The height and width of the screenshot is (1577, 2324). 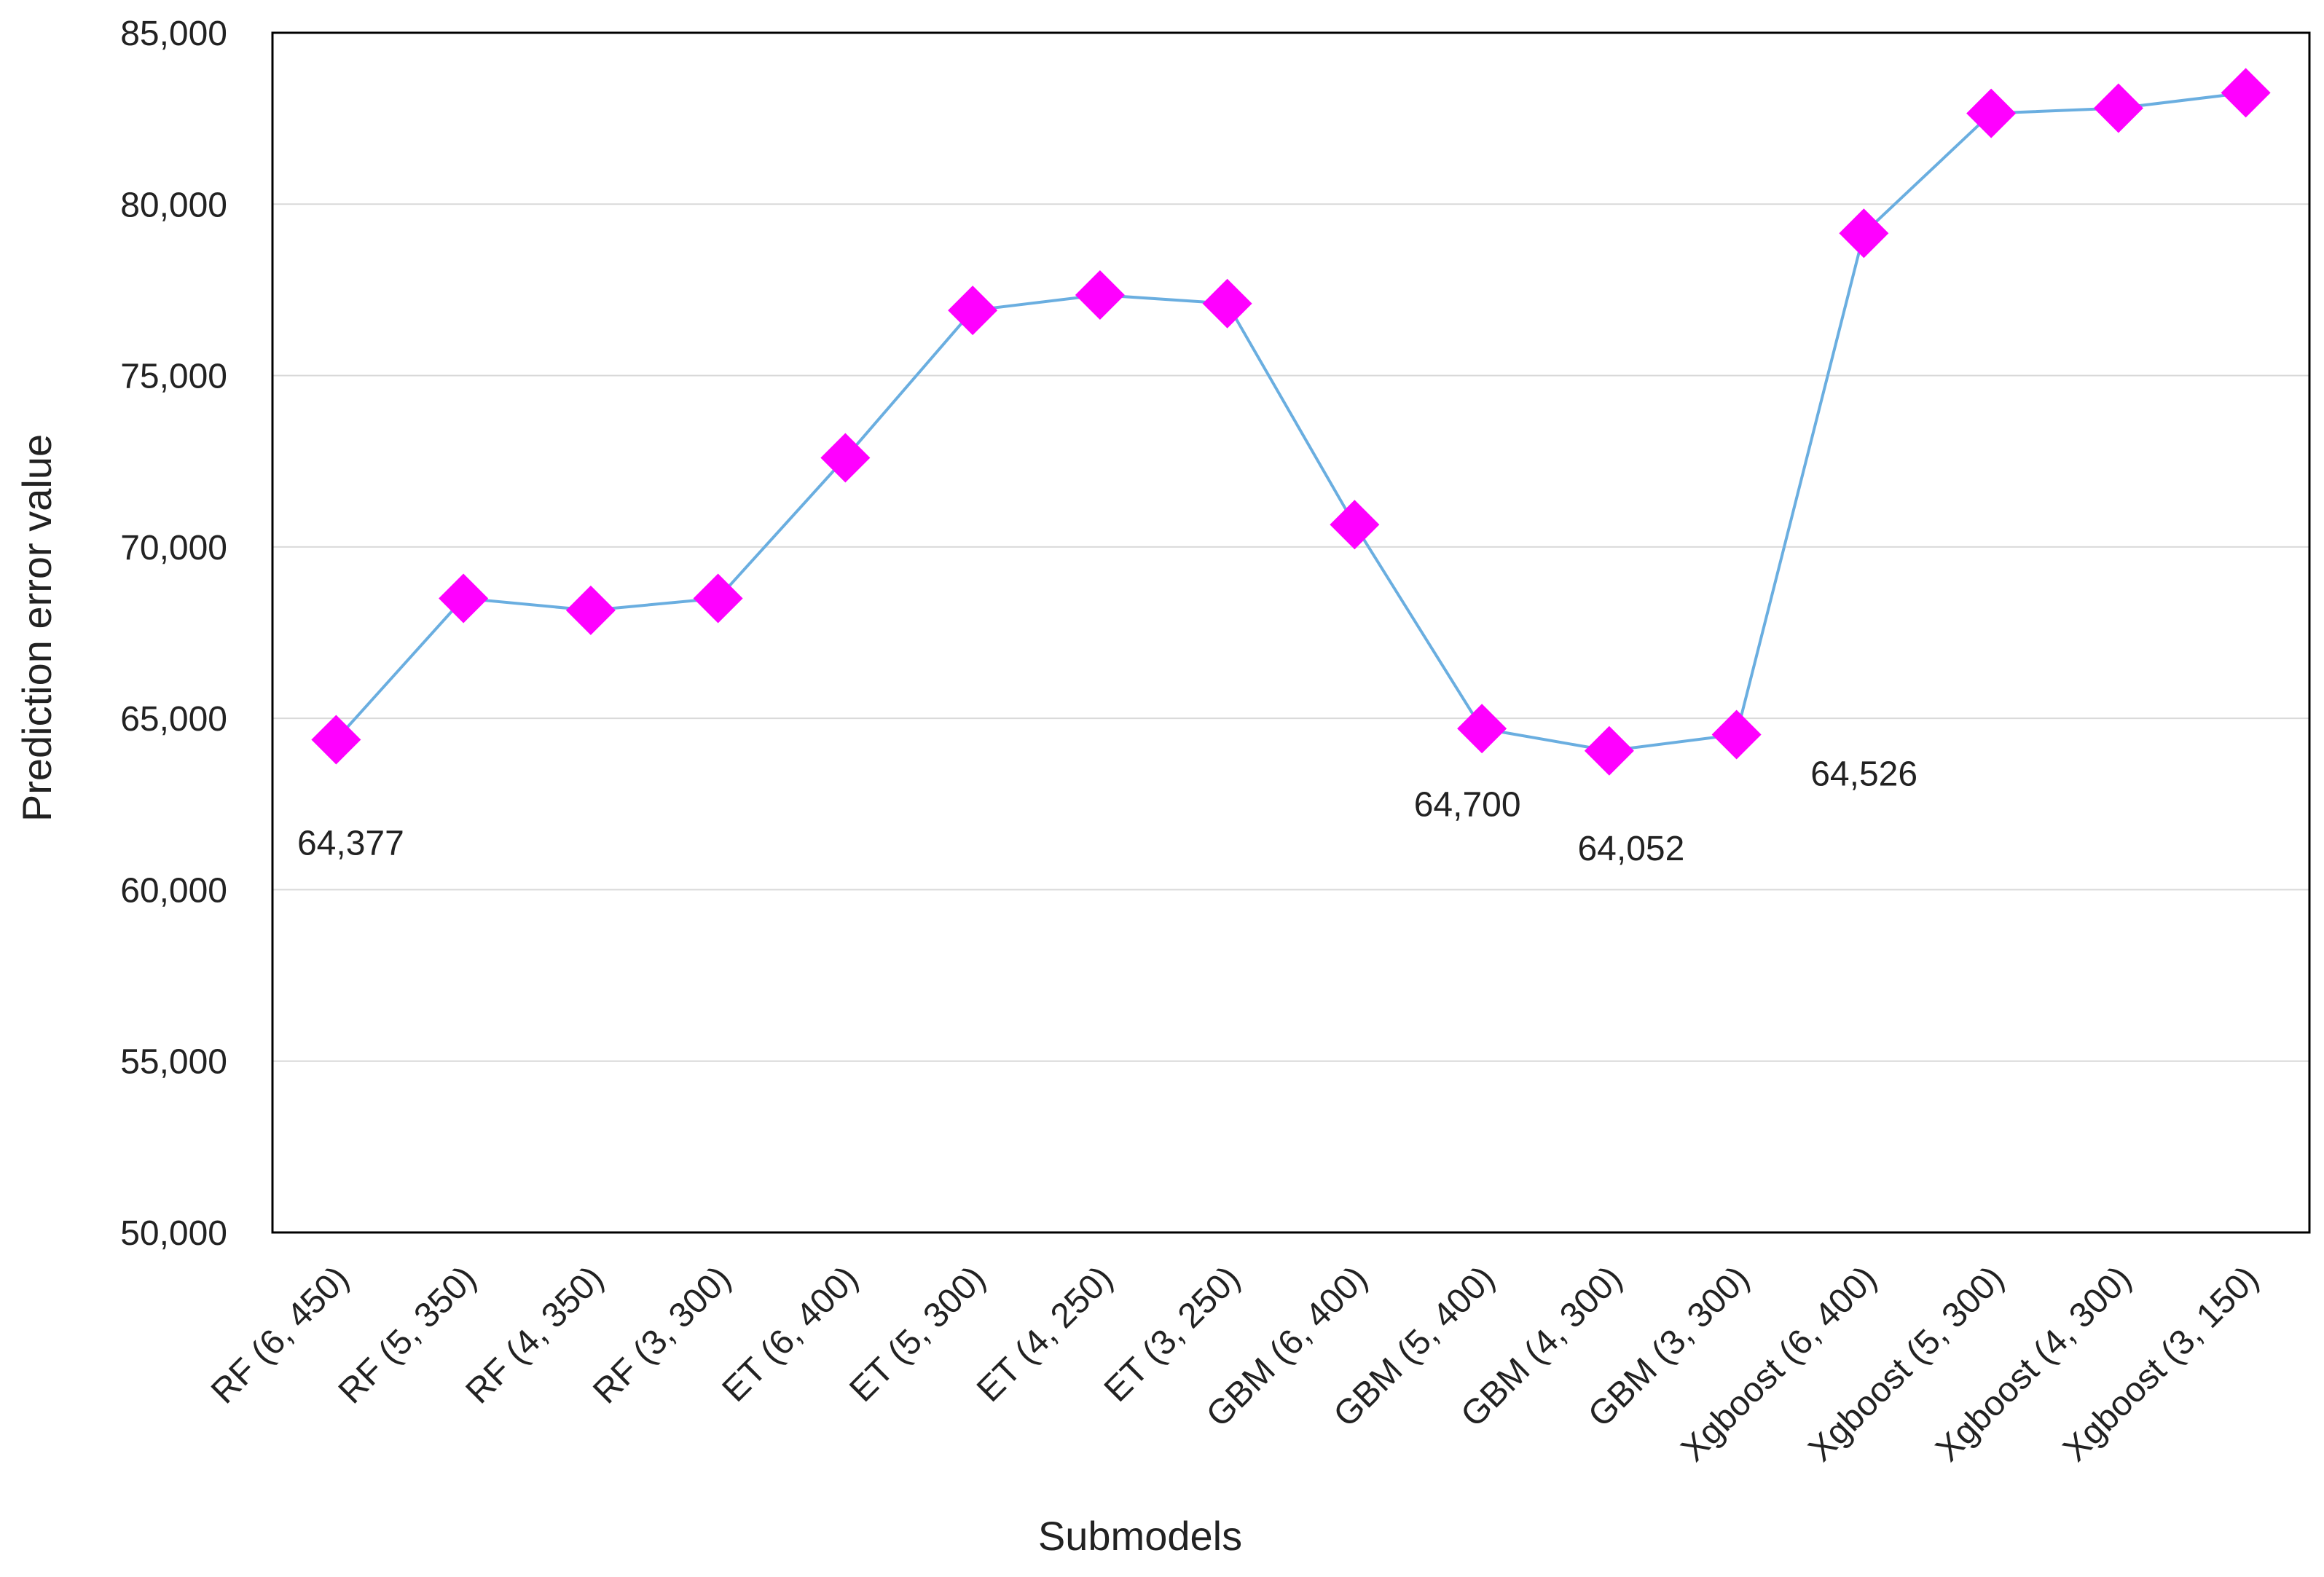 What do you see at coordinates (173, 891) in the screenshot?
I see `y-tick-label: 60,000` at bounding box center [173, 891].